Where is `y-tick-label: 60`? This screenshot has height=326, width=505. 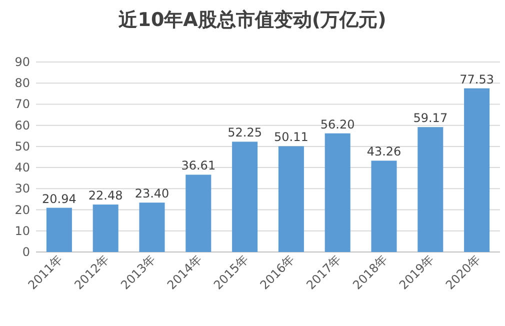
y-tick-label: 60 is located at coordinates (22, 125).